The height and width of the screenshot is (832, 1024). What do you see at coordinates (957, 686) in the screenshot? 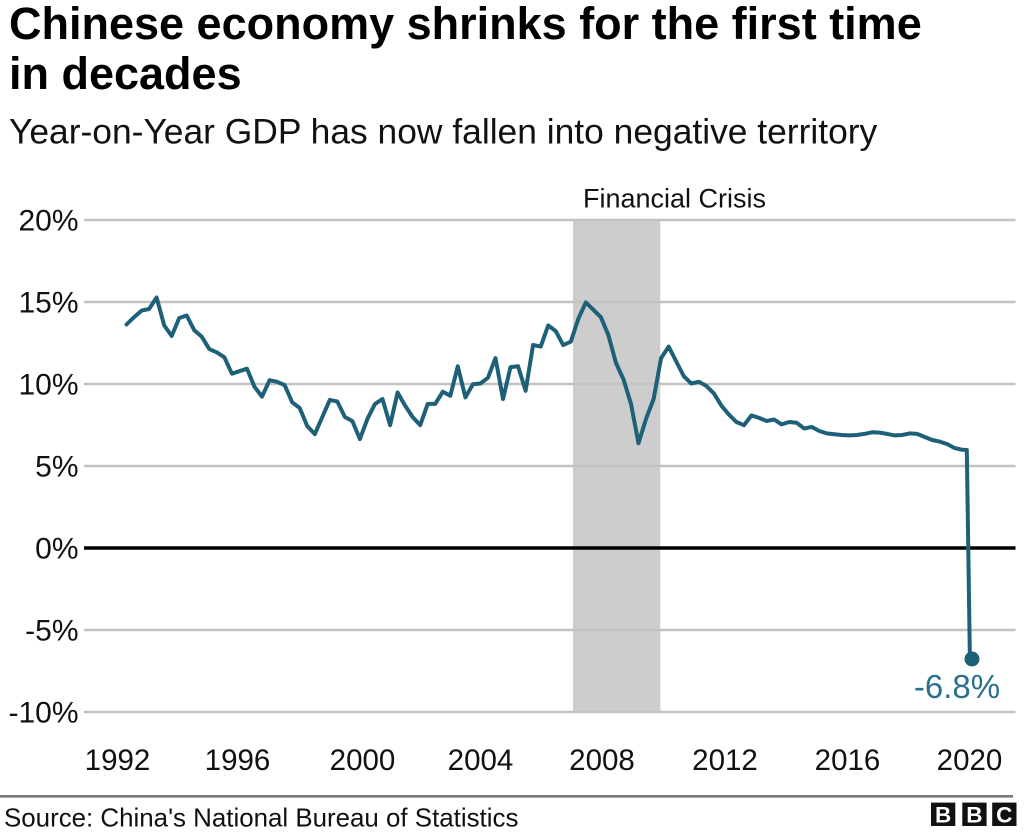
I see `svg-text: -6.8%` at bounding box center [957, 686].